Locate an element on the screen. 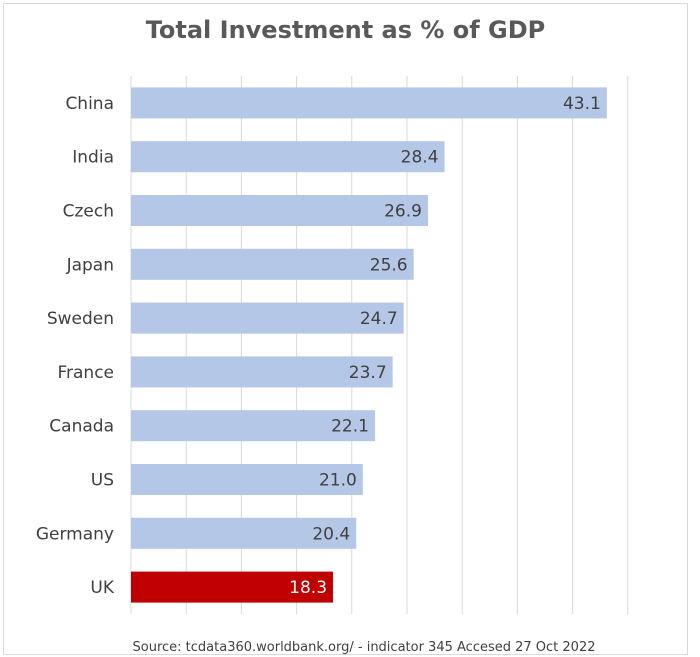 The width and height of the screenshot is (700, 657). category-label: China is located at coordinates (89, 104).